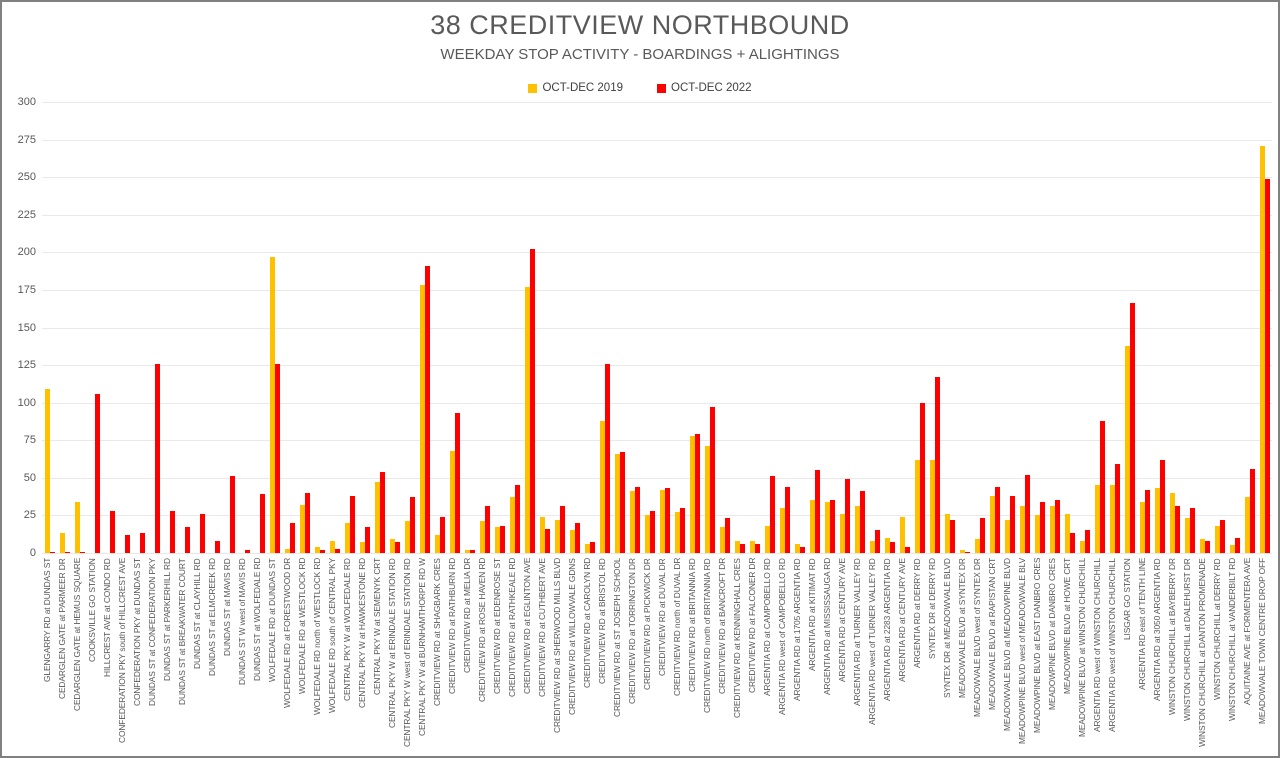 This screenshot has height=758, width=1280. What do you see at coordinates (632, 631) in the screenshot?
I see `x-tick-label: CREDITVIEW RD at TORRINGTON DR` at bounding box center [632, 631].